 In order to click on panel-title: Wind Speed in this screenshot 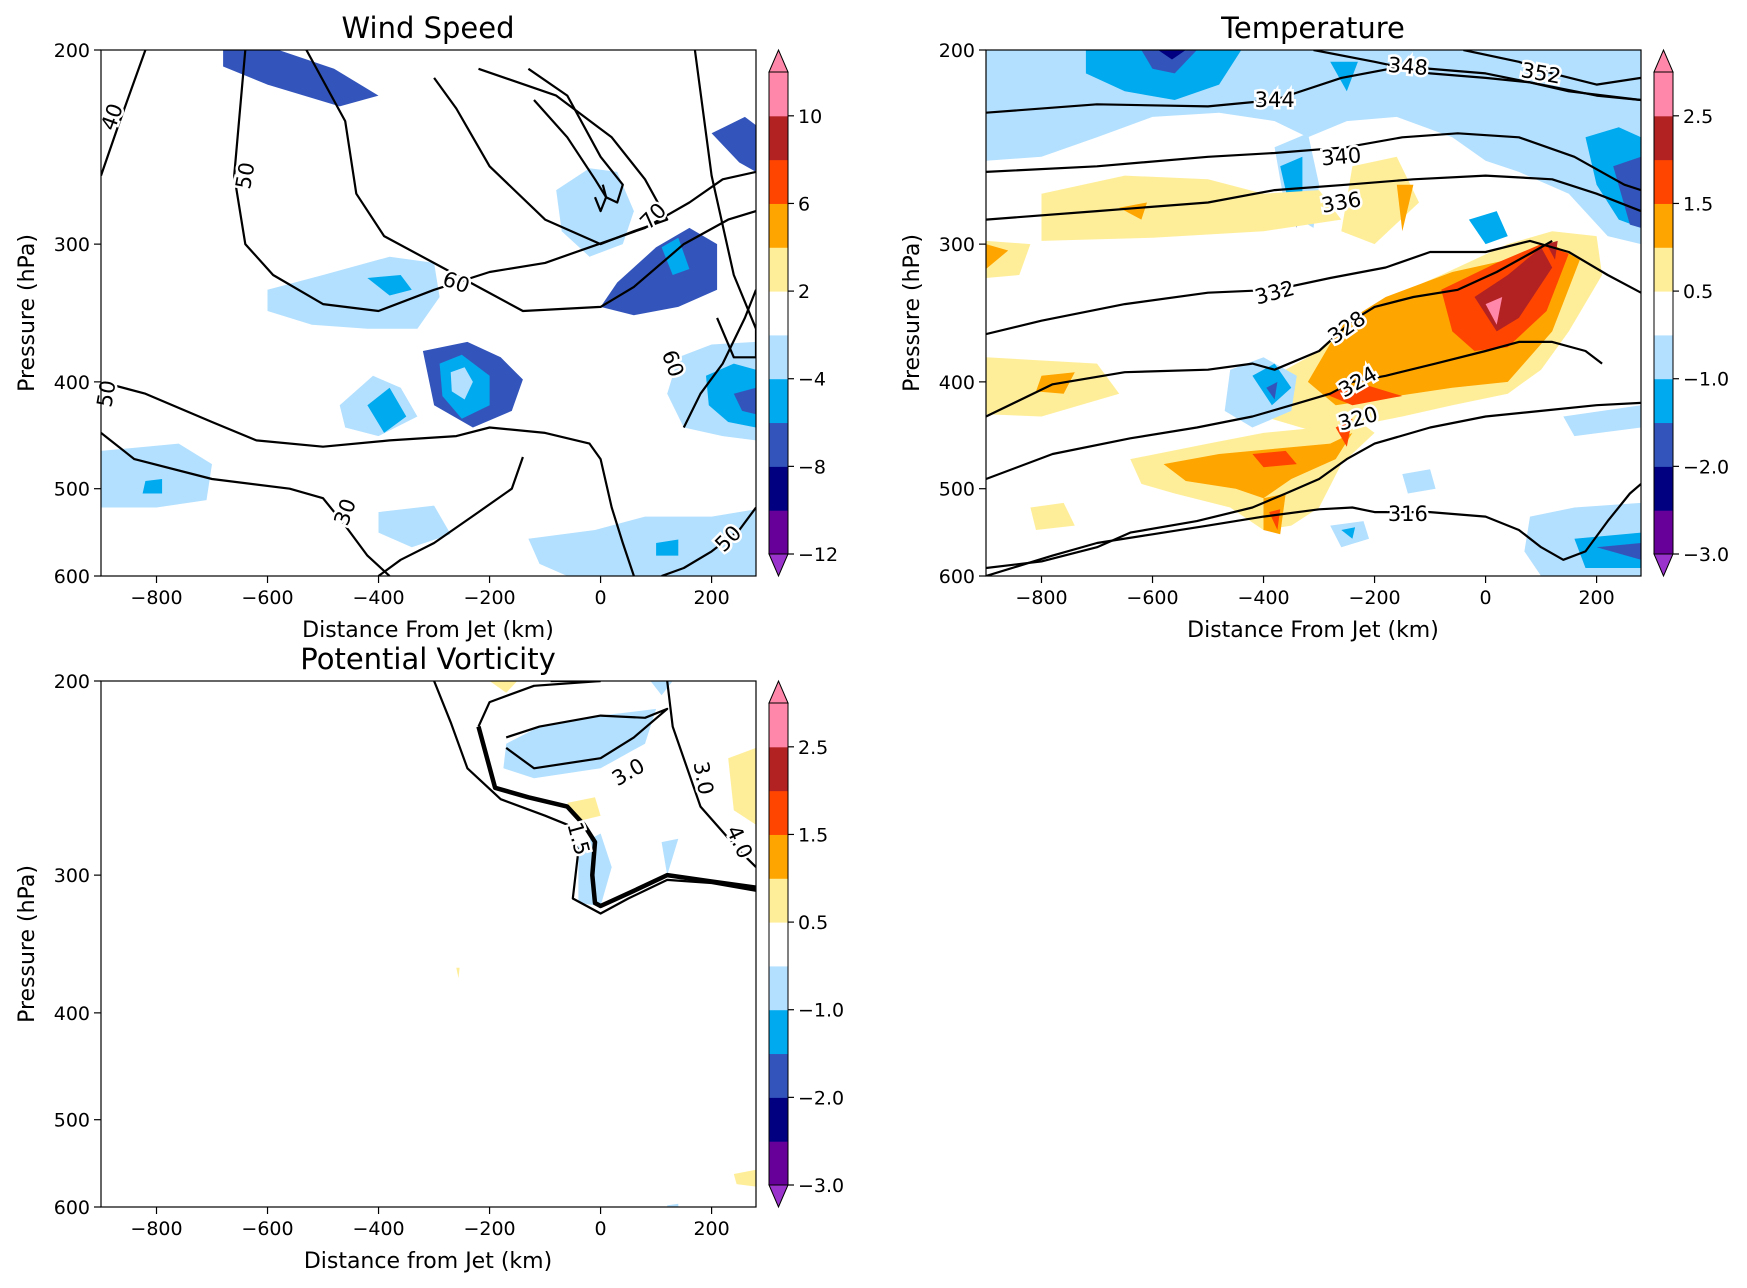, I will do `click(427, 28)`.